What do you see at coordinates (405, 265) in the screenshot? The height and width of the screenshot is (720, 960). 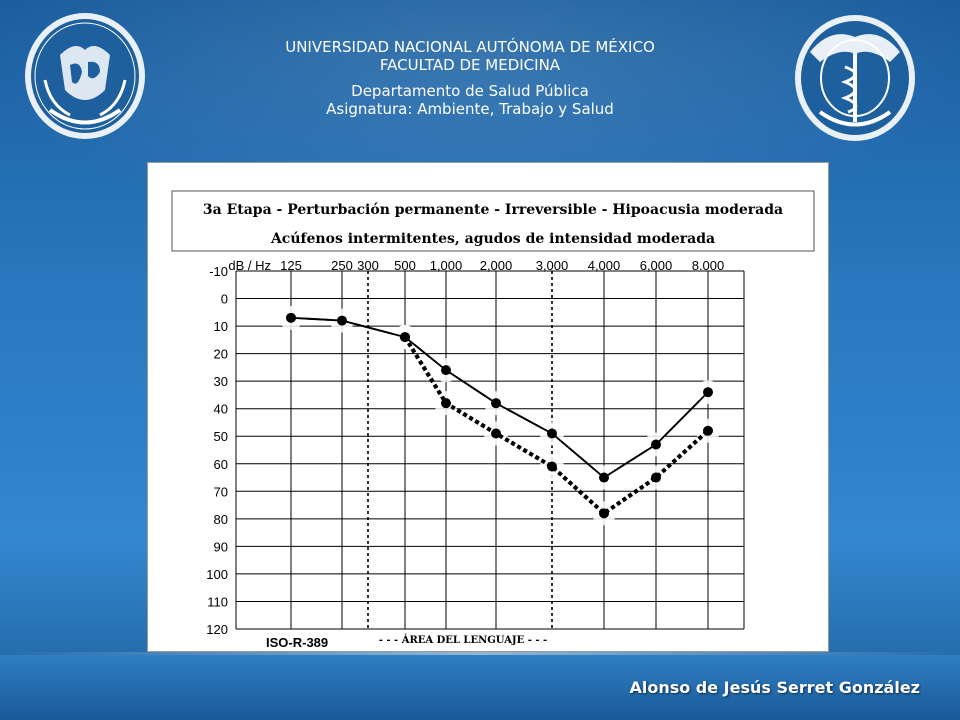 I see `x-tick-label: 500` at bounding box center [405, 265].